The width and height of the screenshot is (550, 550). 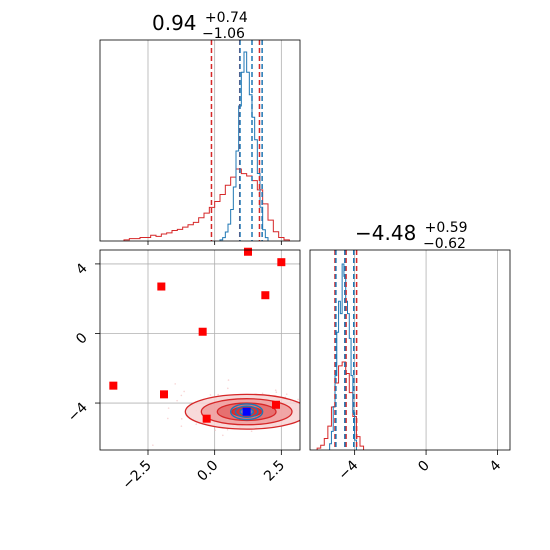 What do you see at coordinates (136, 475) in the screenshot?
I see `x-tick-label: −2.5` at bounding box center [136, 475].